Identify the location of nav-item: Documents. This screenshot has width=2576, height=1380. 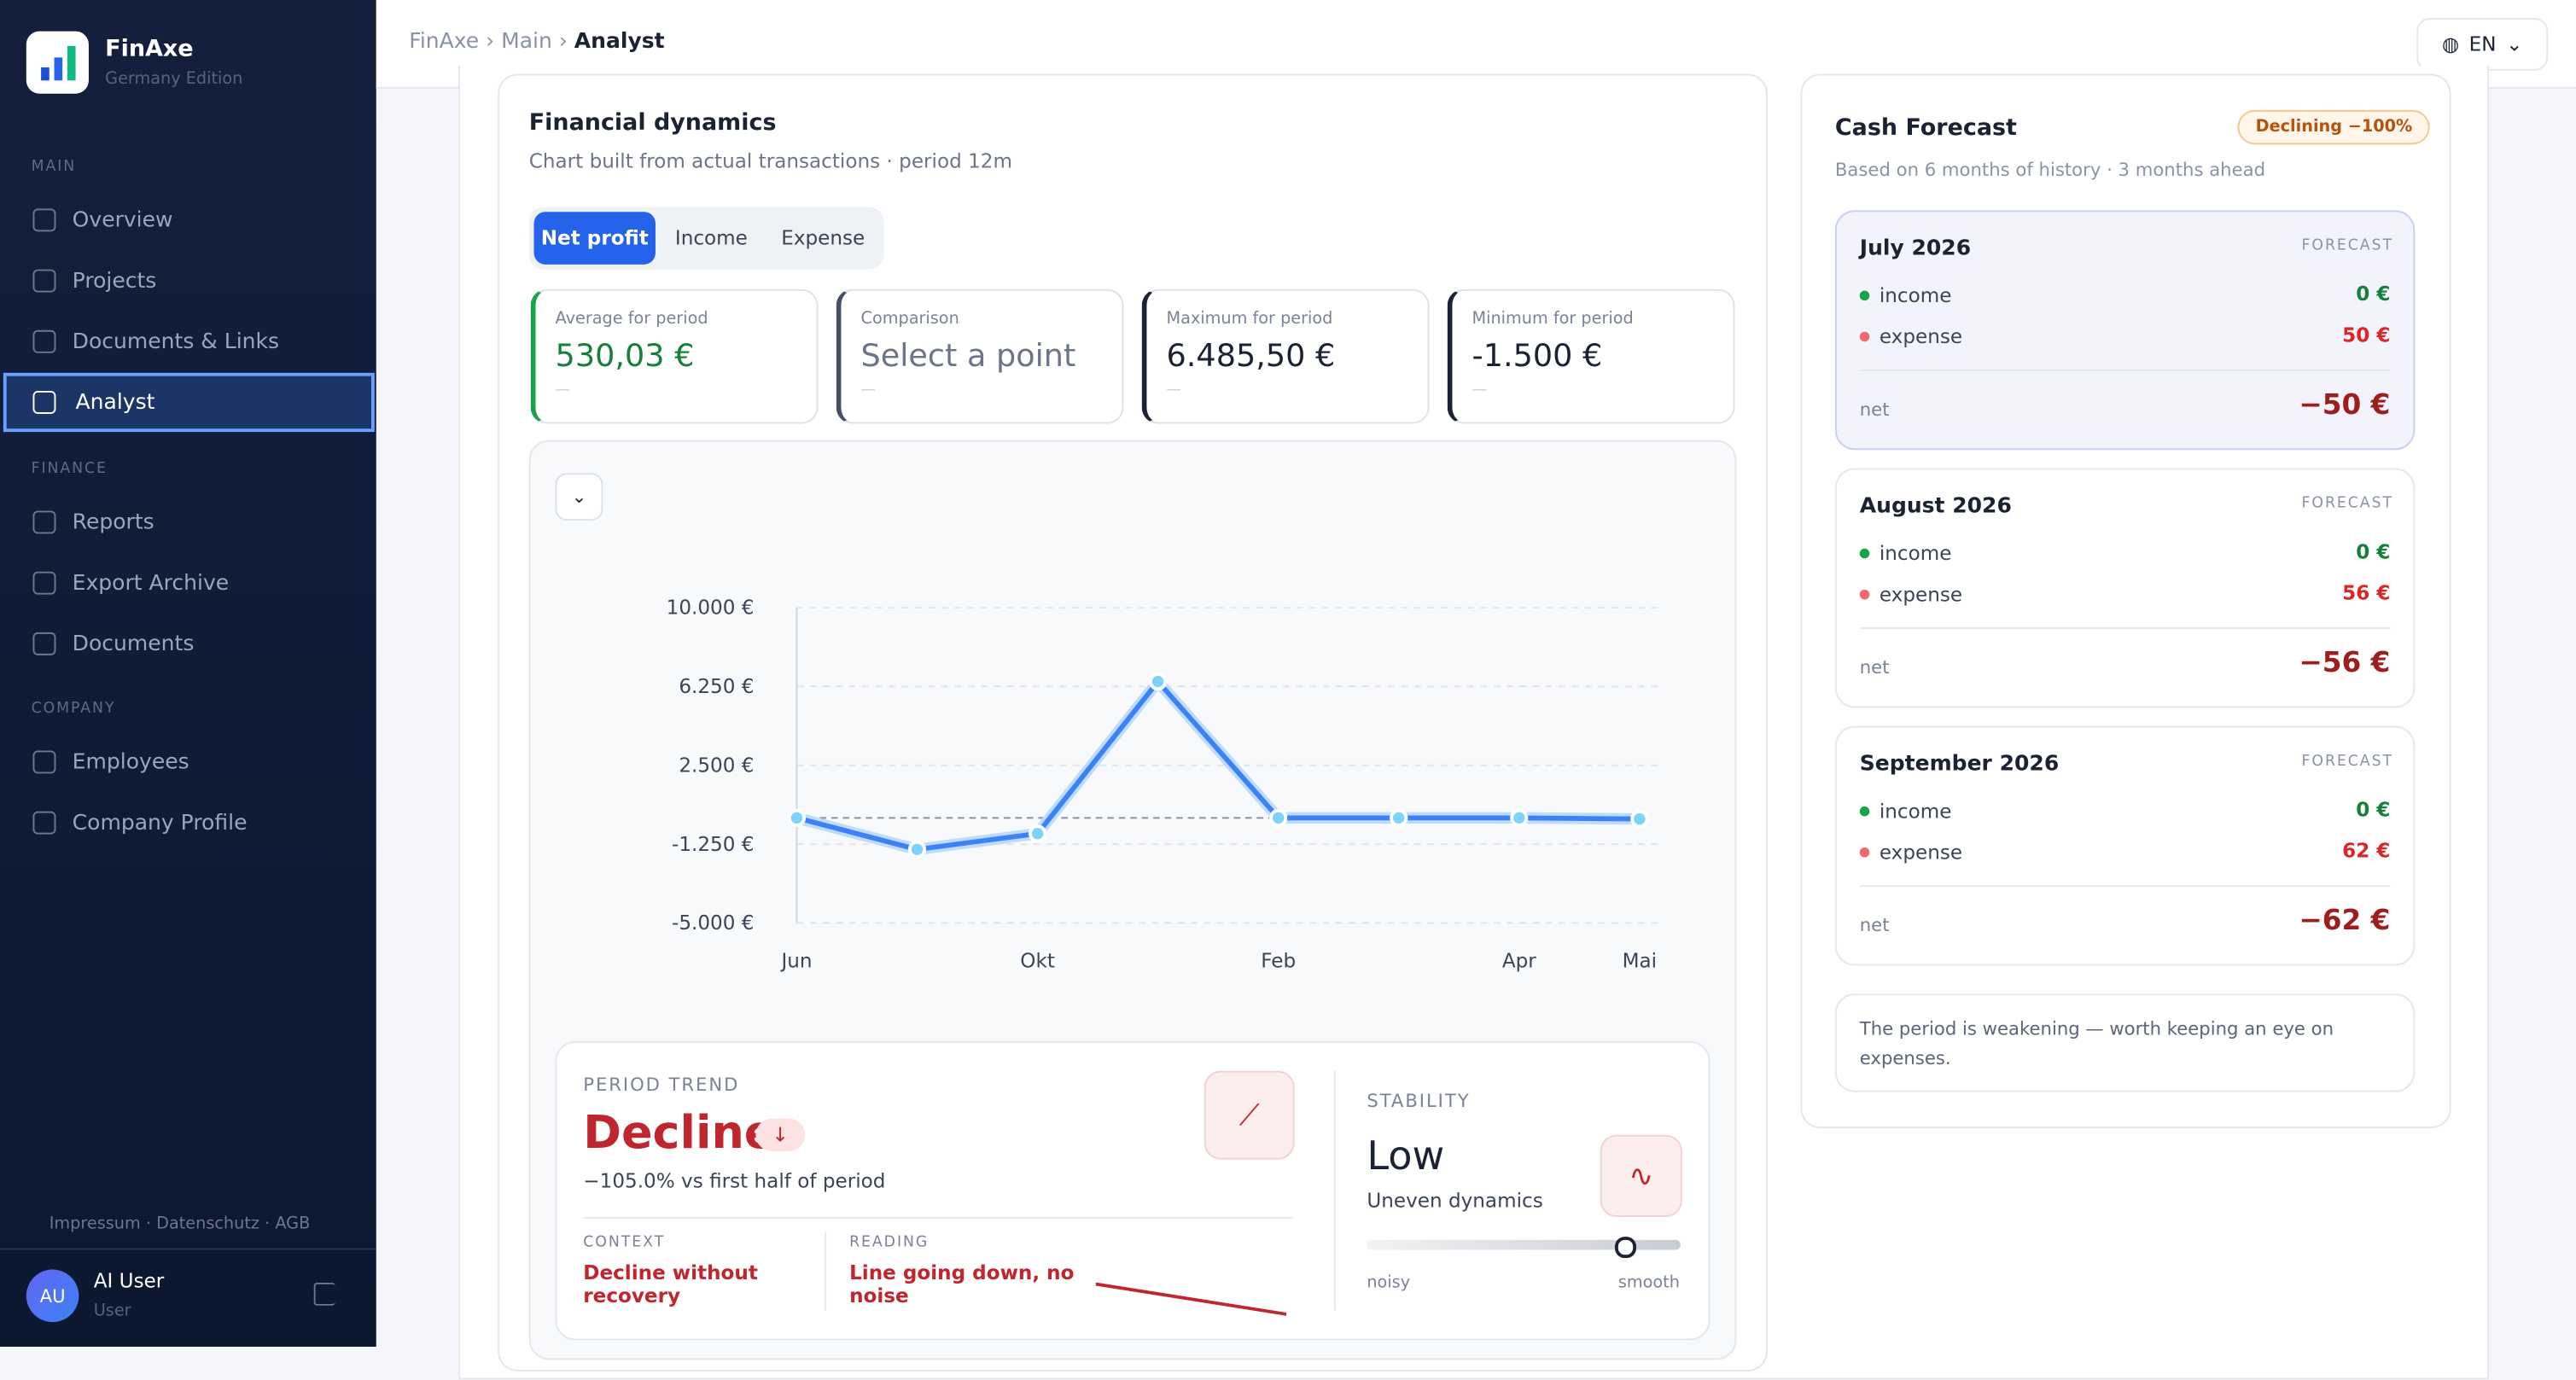
(133, 643).